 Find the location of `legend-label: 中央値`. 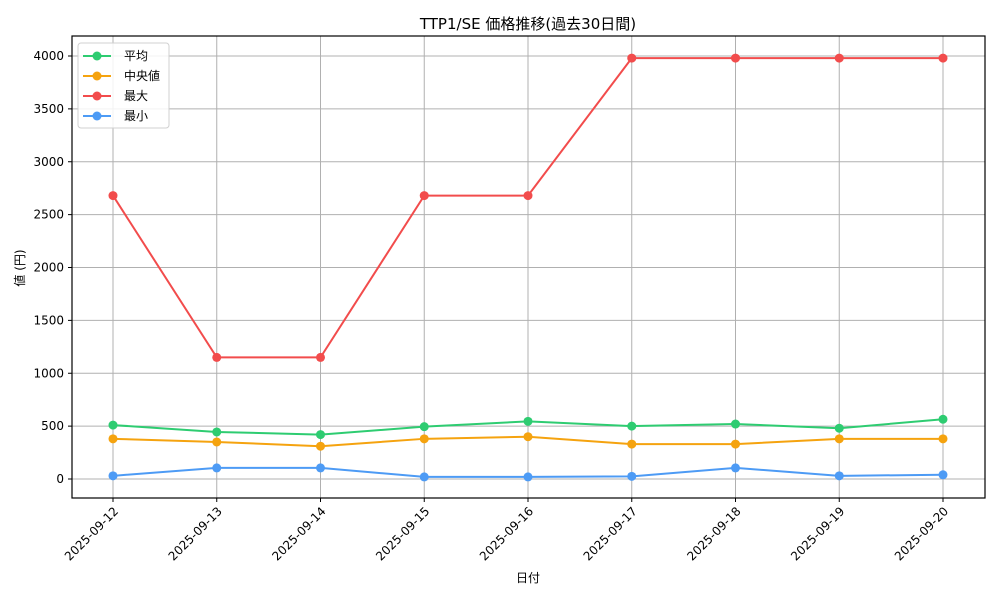

legend-label: 中央値 is located at coordinates (142, 75).